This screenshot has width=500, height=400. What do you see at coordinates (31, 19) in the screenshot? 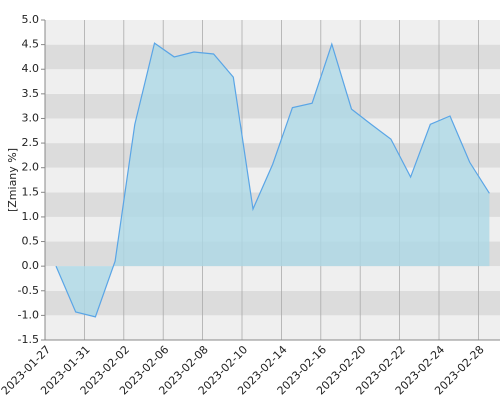
I see `y-tick-label: 5.0` at bounding box center [31, 19].